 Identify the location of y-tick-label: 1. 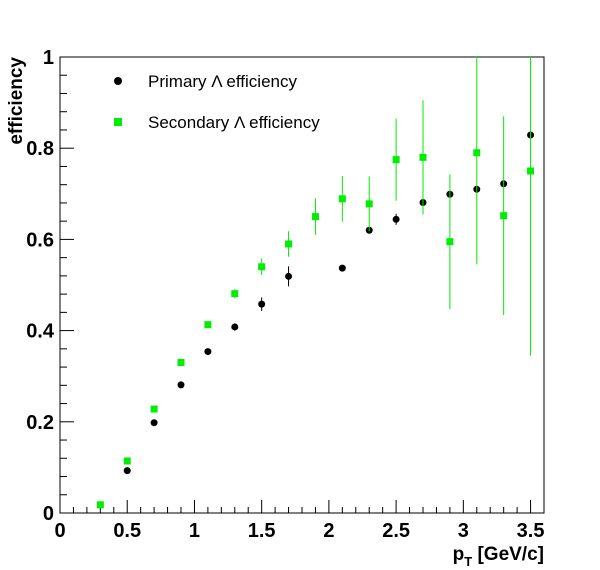
(48, 58).